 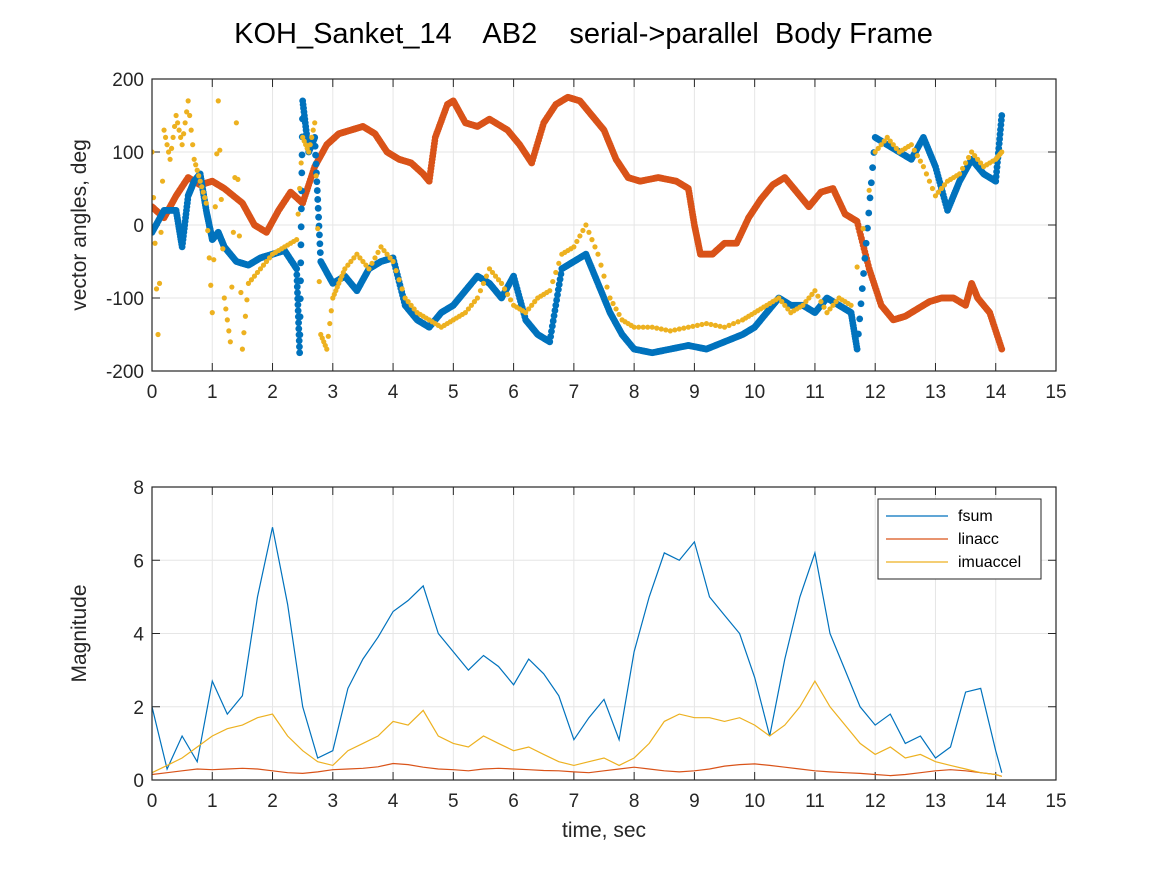 I want to click on x-tick-label: 3, so click(x=333, y=801).